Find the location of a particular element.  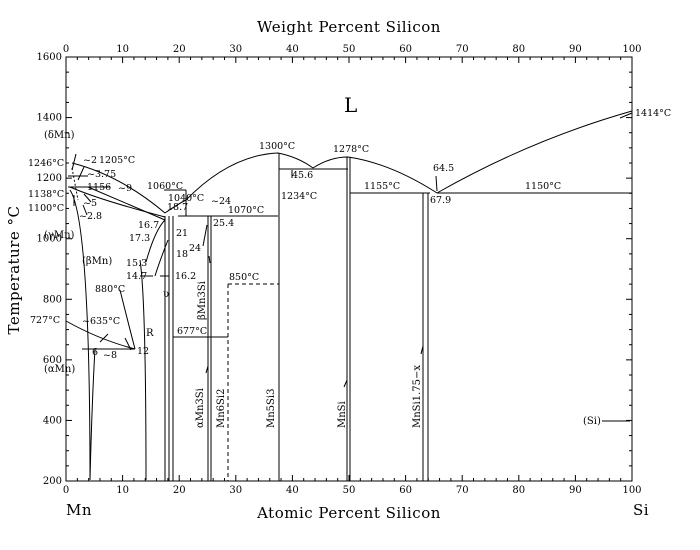

phase-mn6si2: Mn6Si2 is located at coordinates (221, 408).